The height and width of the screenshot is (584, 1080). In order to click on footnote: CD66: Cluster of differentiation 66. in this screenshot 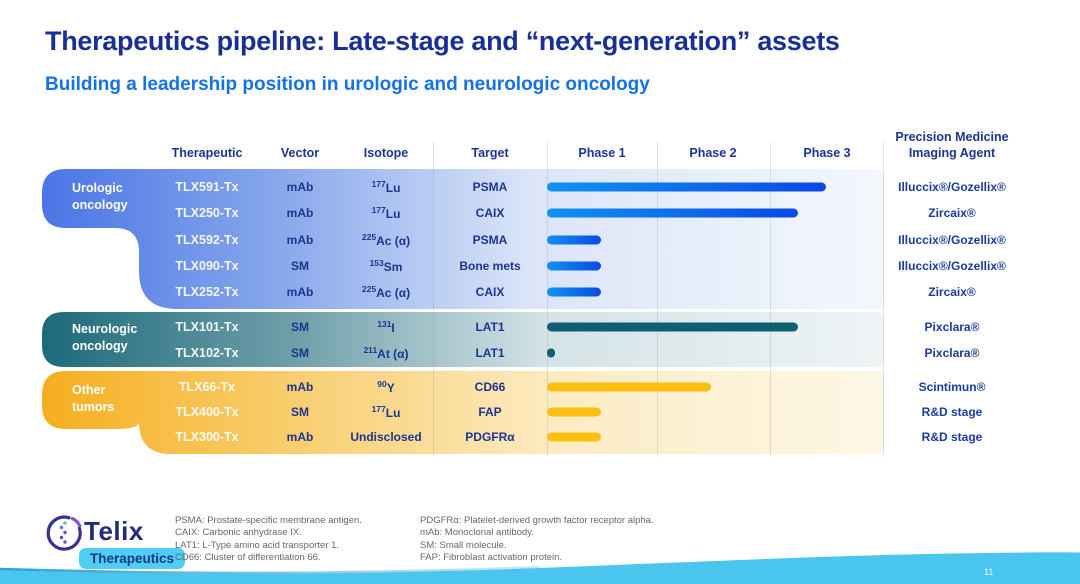, I will do `click(248, 558)`.